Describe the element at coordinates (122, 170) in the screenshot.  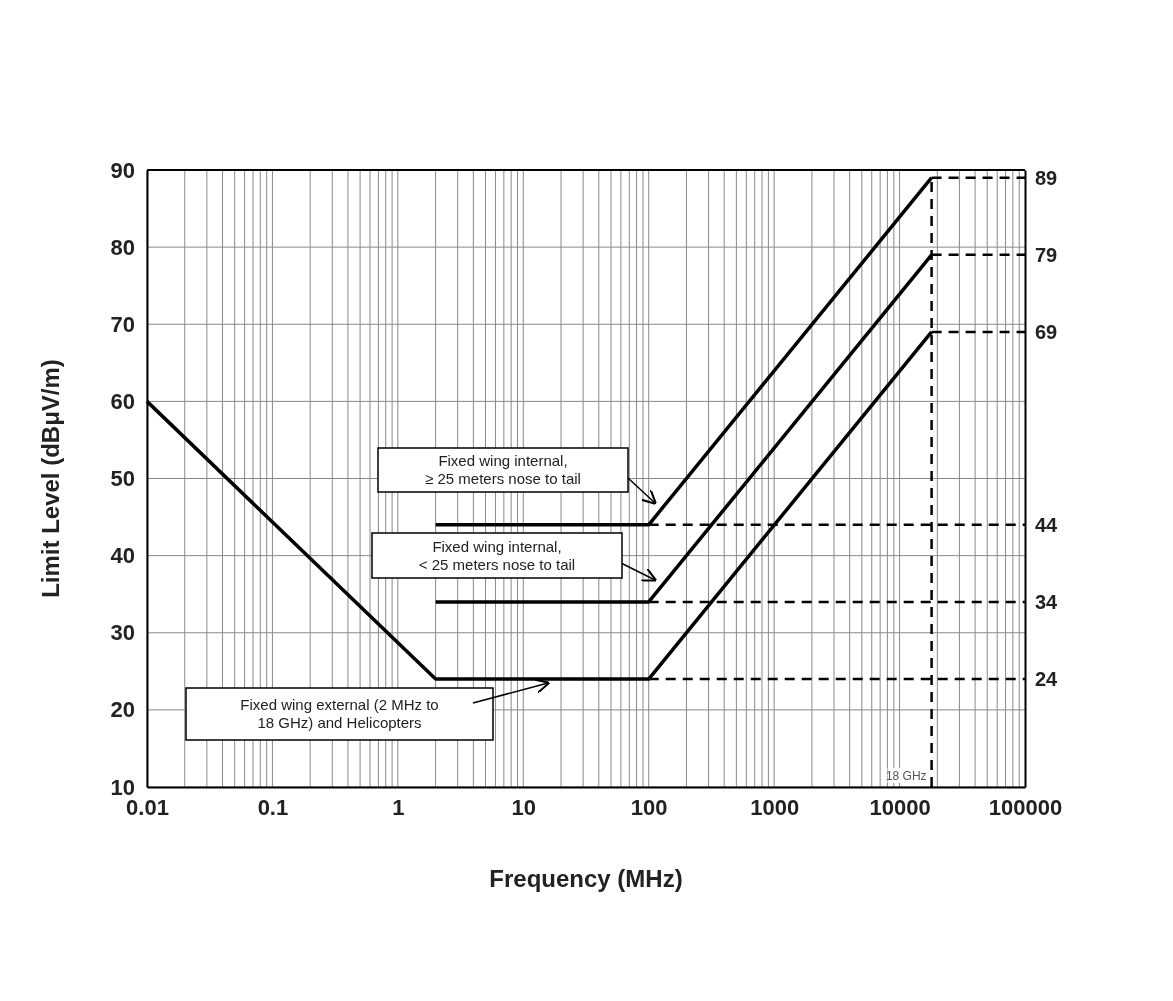
I see `y-tick-label: 90` at that location.